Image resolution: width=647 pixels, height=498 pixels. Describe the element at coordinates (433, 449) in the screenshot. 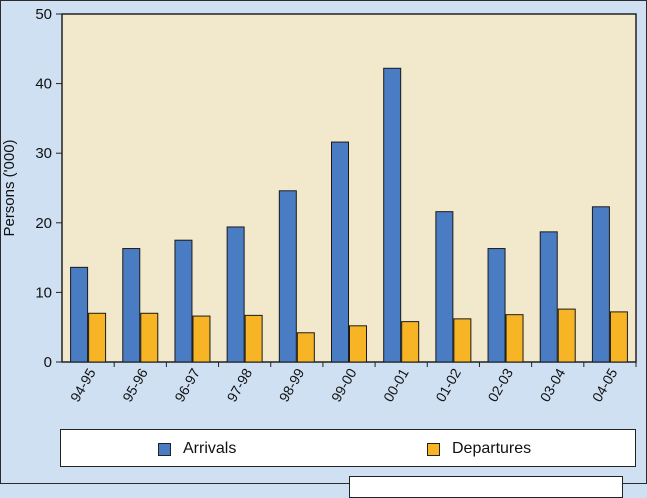

I see `legend-swatch-departures` at that location.